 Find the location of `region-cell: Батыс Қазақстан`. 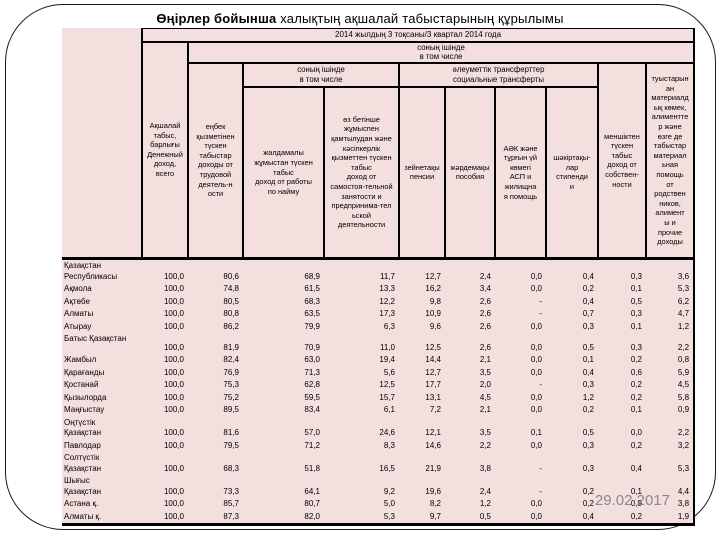

region-cell: Батыс Қазақстан is located at coordinates (95, 339).